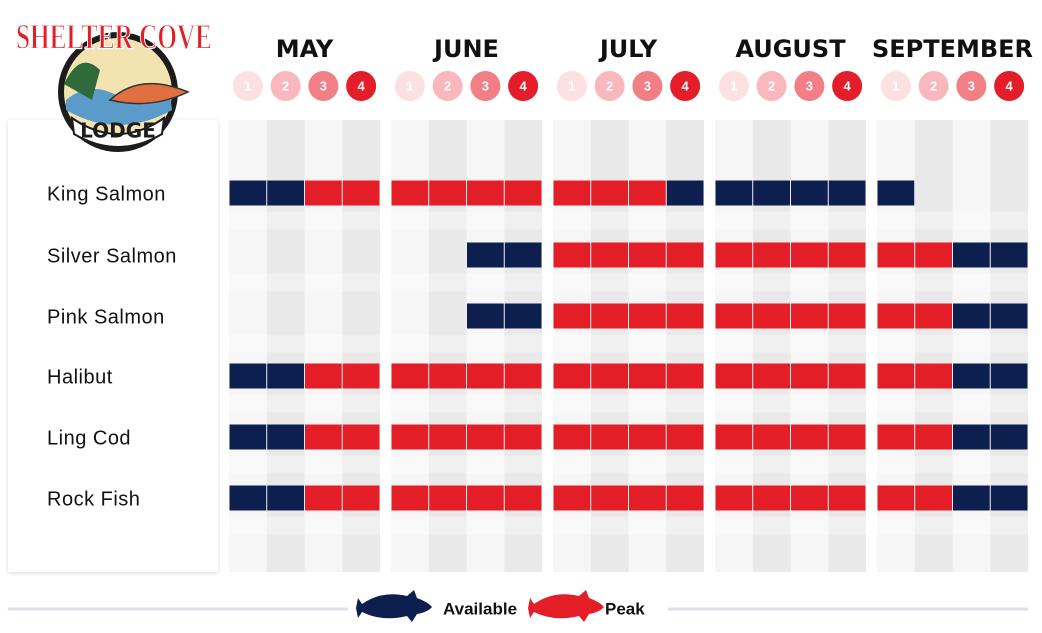  What do you see at coordinates (952, 49) in the screenshot?
I see `month-label: SEPTEMBER` at bounding box center [952, 49].